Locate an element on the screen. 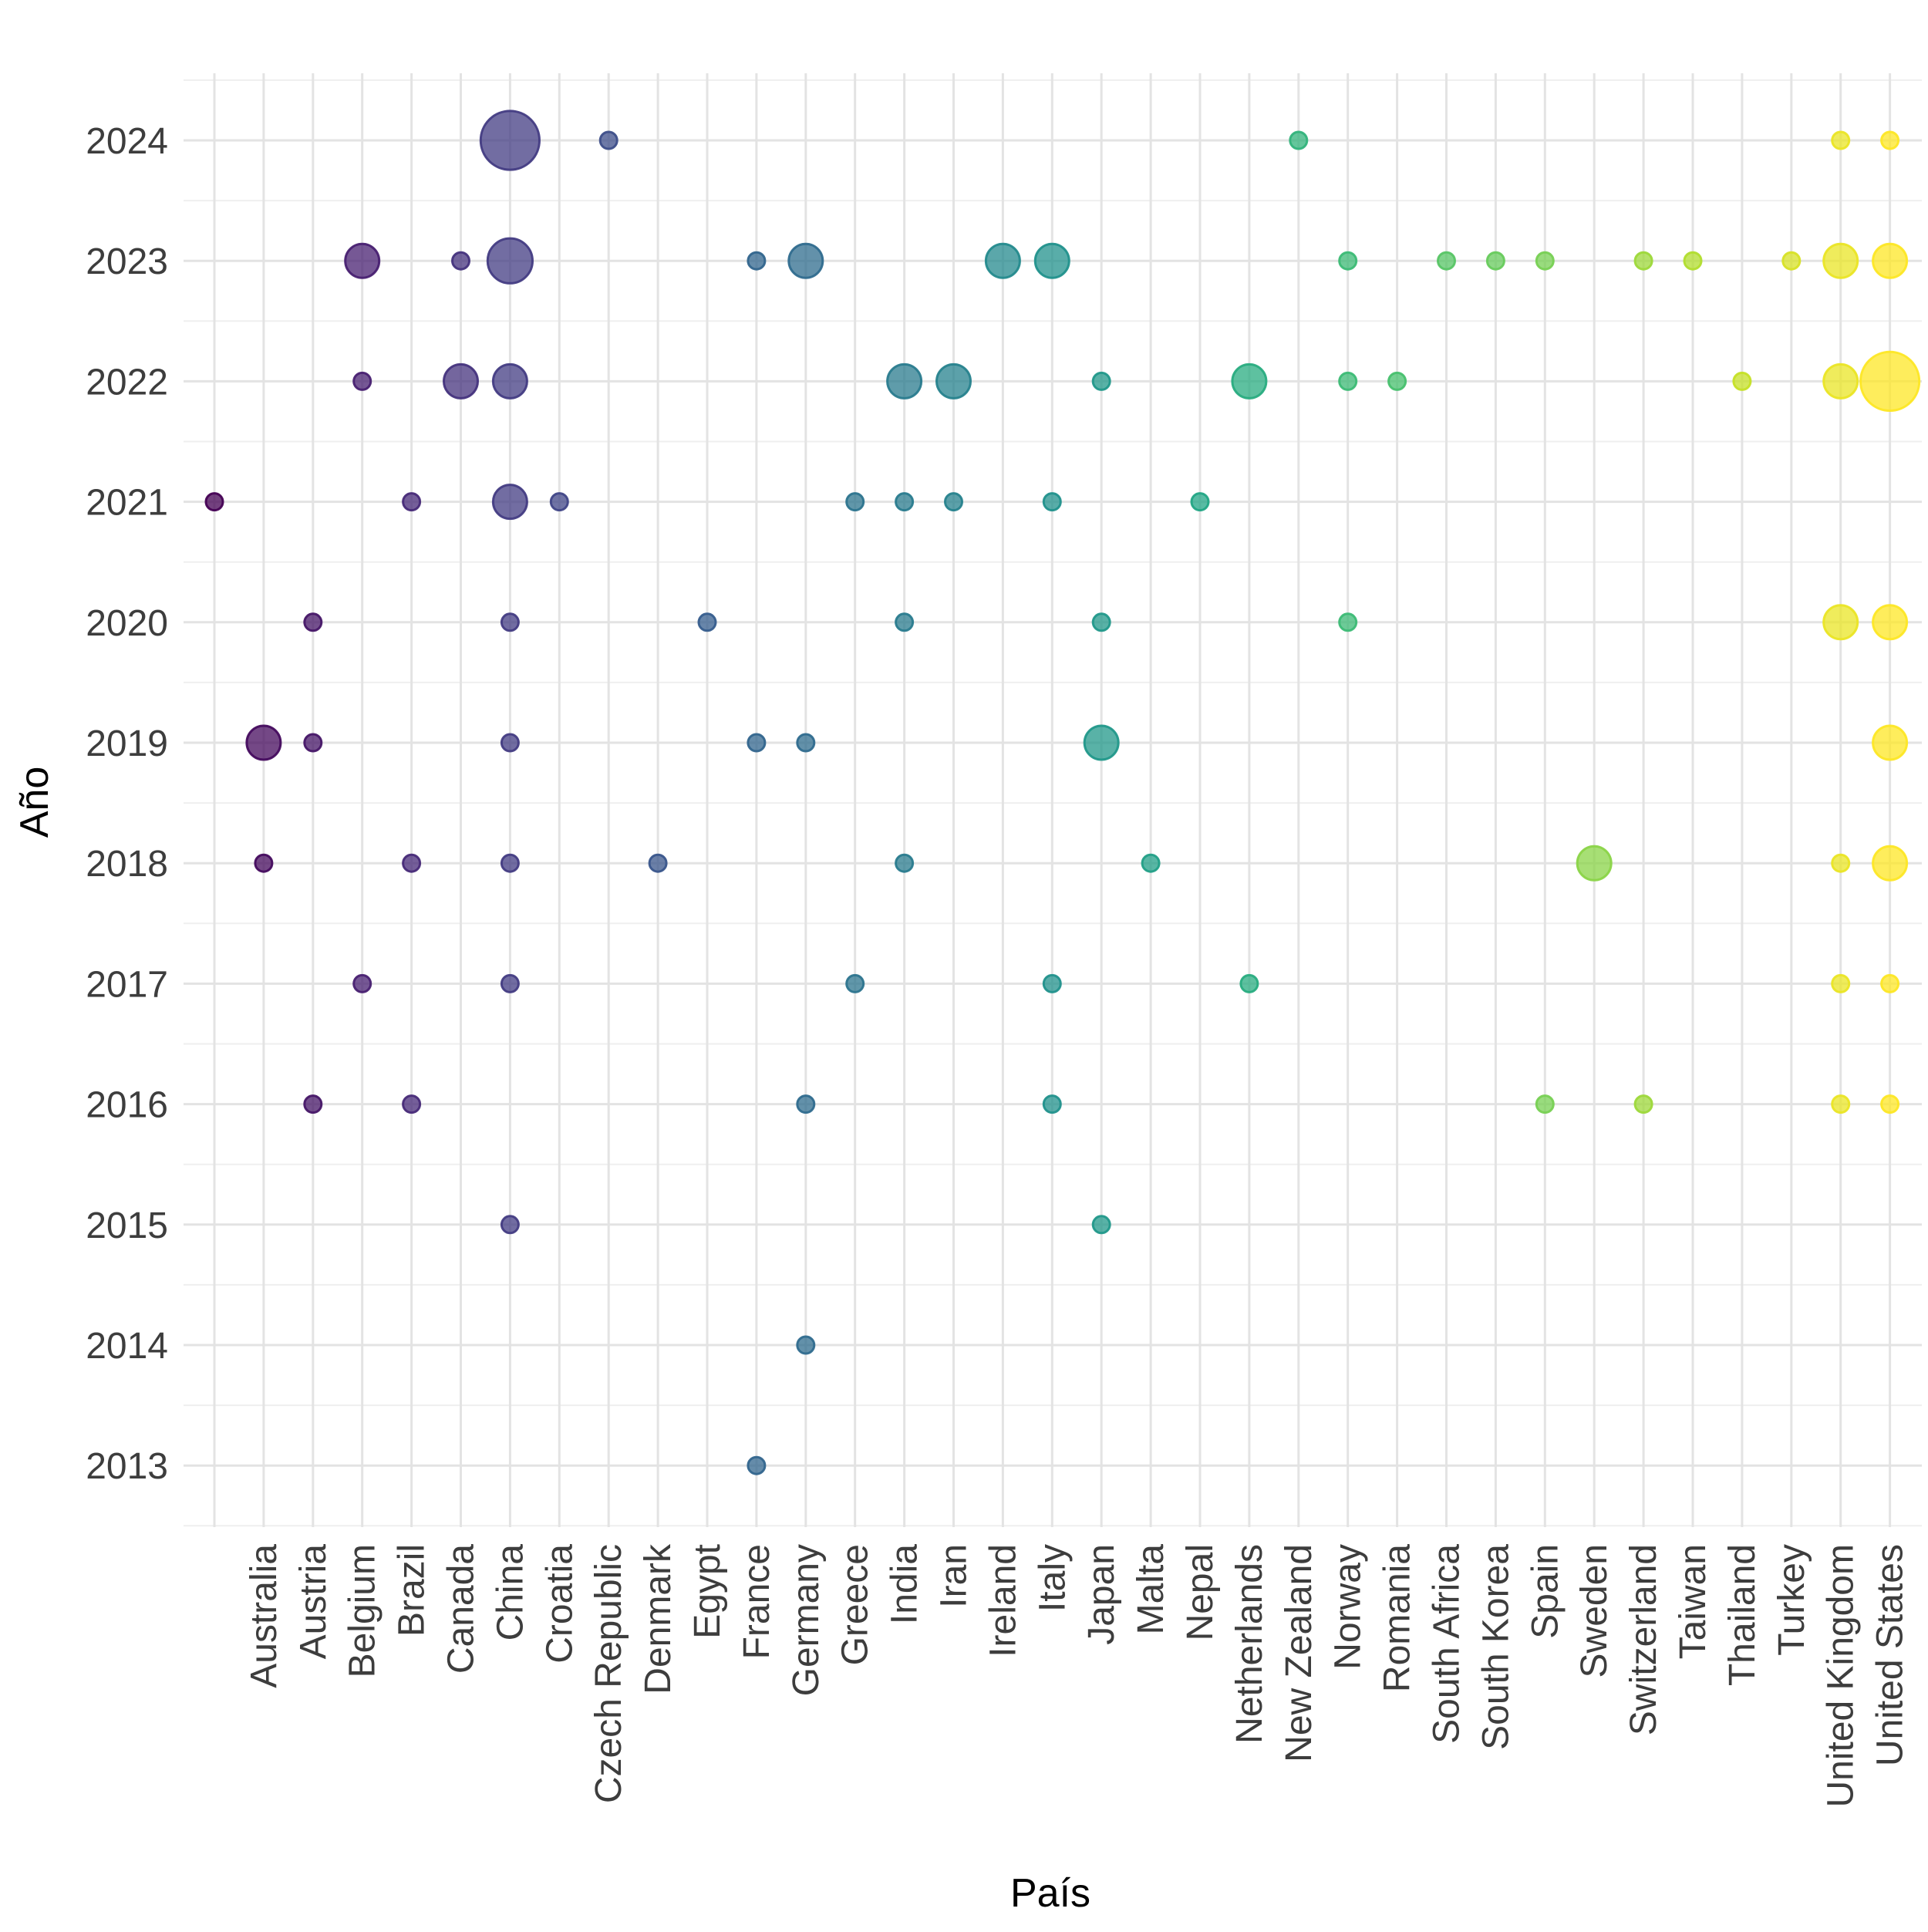 This screenshot has width=1928, height=1932. x-tick-label: Spain is located at coordinates (1545, 1591).